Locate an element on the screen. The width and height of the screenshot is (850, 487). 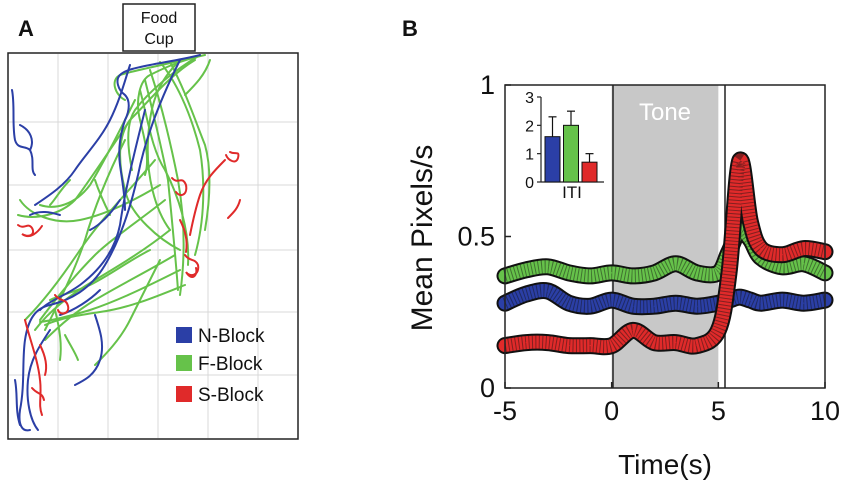
inset-bars is located at coordinates (571, 146).